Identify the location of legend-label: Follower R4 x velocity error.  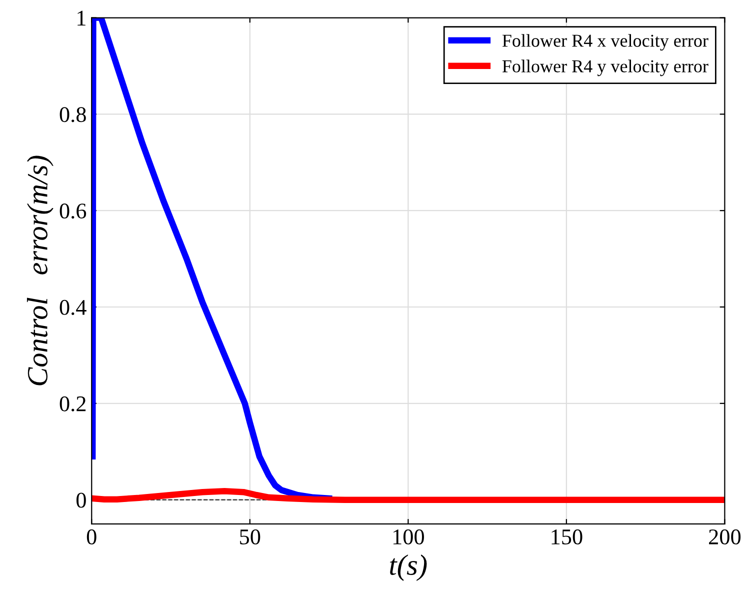
(605, 42).